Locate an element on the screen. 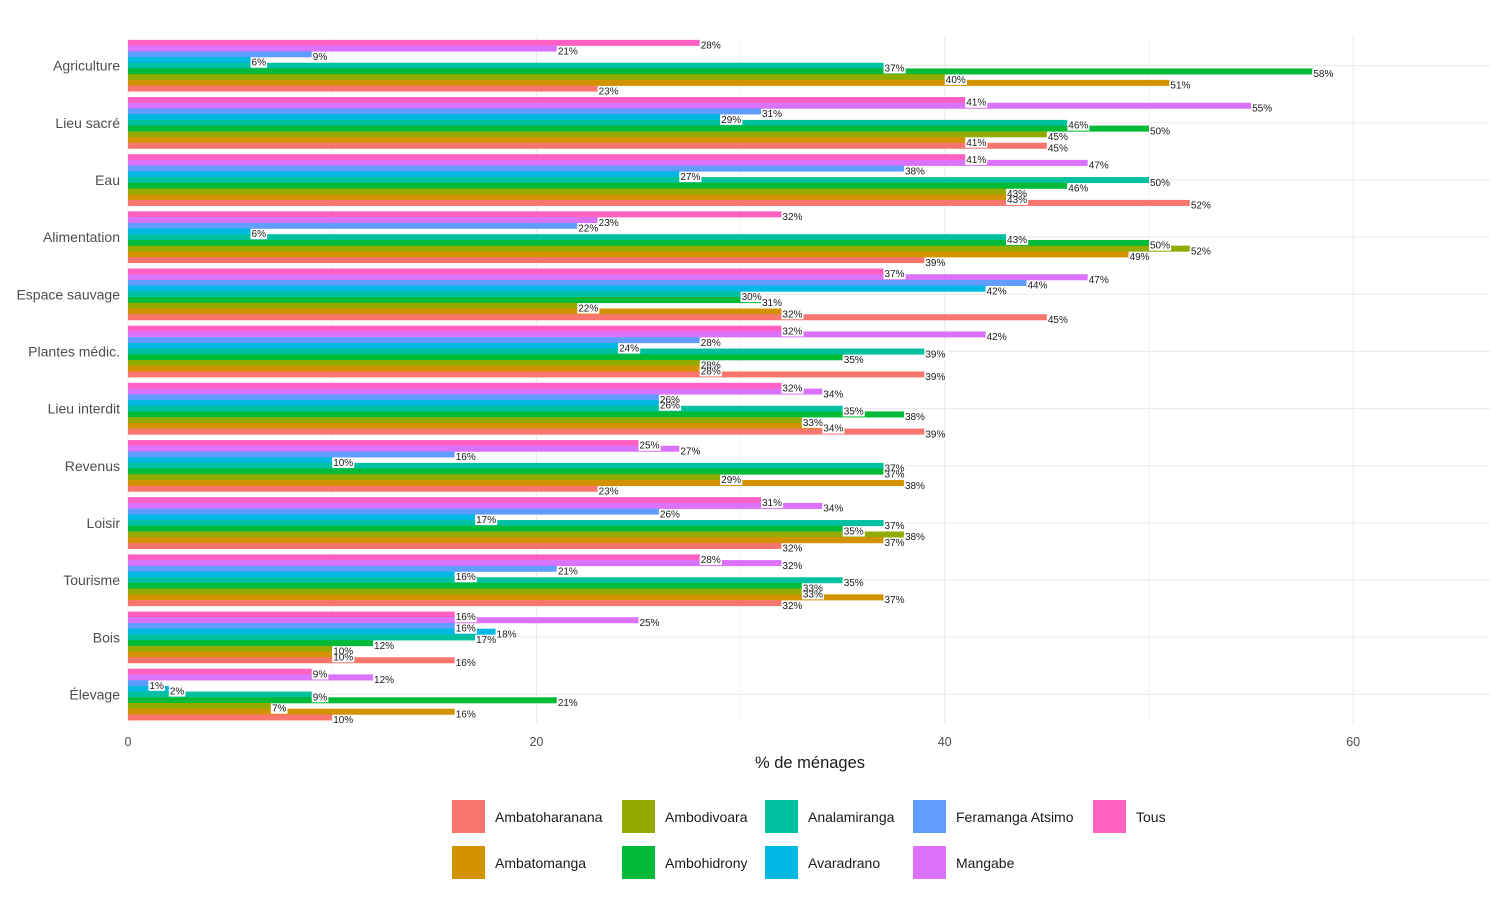  bar-value-label: 52% is located at coordinates (1201, 206).